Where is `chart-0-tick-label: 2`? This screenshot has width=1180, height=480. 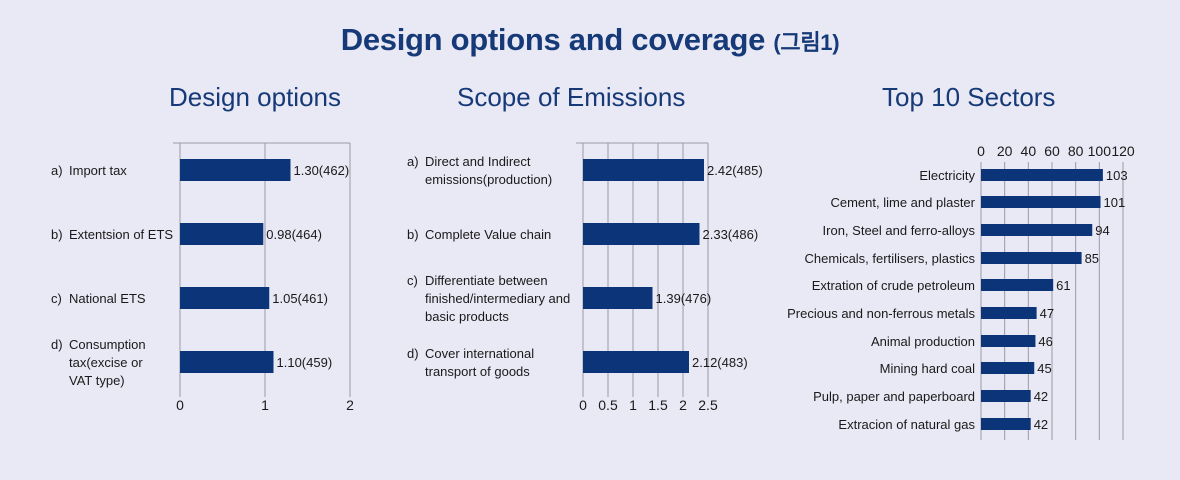 chart-0-tick-label: 2 is located at coordinates (350, 405).